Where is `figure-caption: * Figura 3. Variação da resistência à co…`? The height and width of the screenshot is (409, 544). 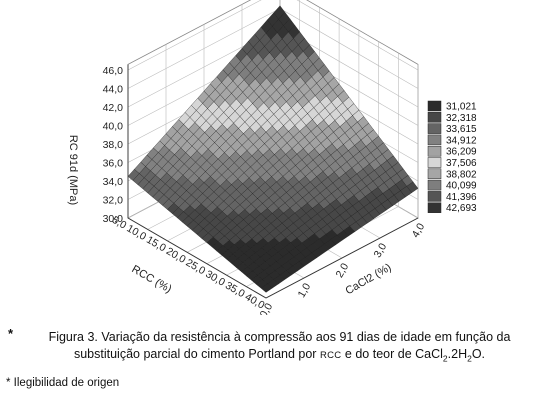
figure-caption: * Figura 3. Variação da resistência à co… is located at coordinates (272, 347).